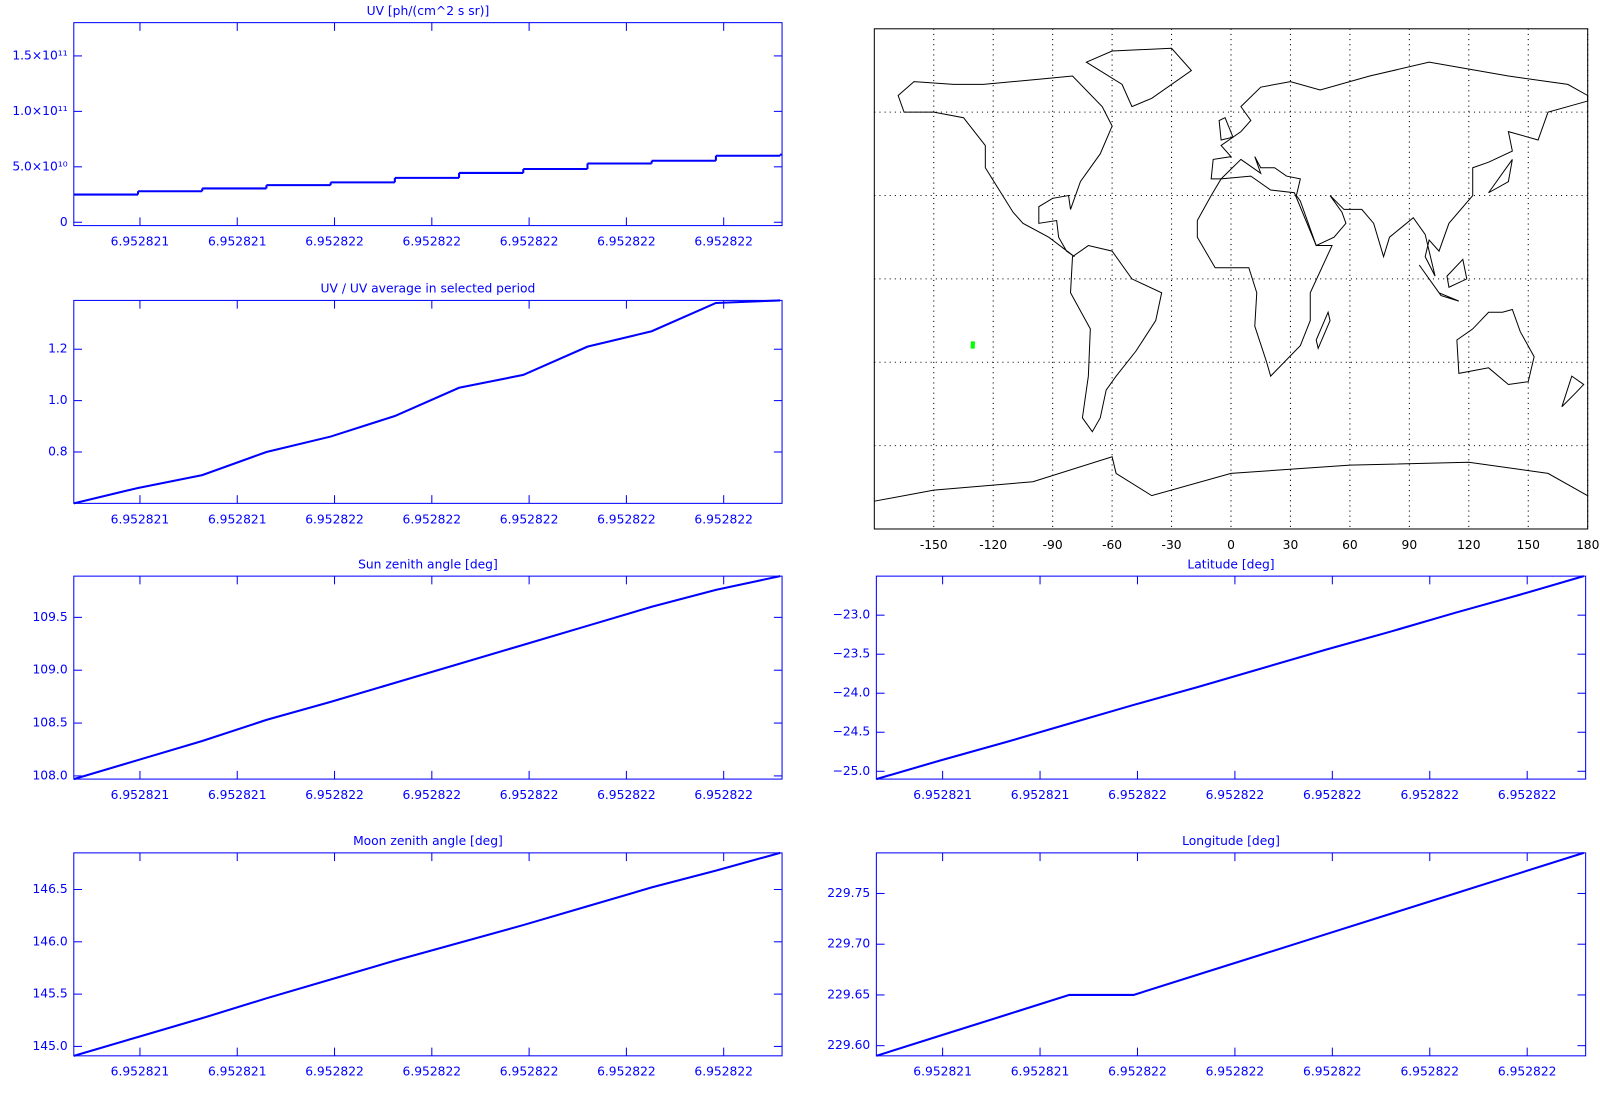  Describe the element at coordinates (852, 732) in the screenshot. I see `y-tick-label: −24.5` at that location.